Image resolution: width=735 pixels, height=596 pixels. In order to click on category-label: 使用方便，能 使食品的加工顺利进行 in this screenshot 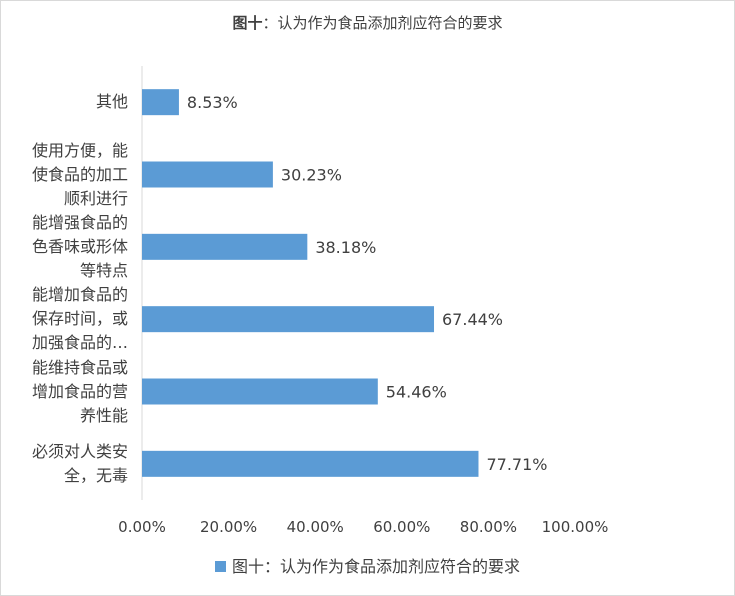, I will do `click(64, 175)`.